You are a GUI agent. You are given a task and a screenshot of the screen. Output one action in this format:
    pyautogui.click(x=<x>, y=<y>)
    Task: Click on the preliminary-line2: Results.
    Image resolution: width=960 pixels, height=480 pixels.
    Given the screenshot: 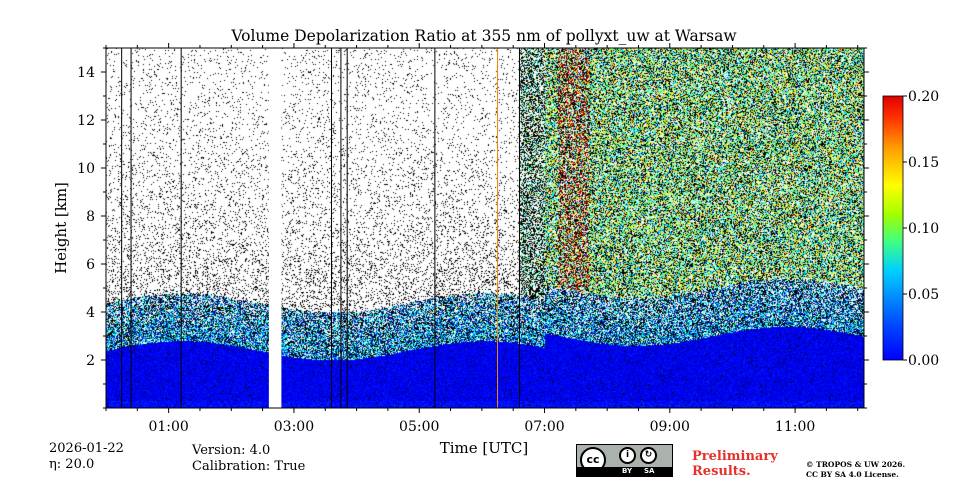 What is the action you would take?
    pyautogui.click(x=721, y=471)
    